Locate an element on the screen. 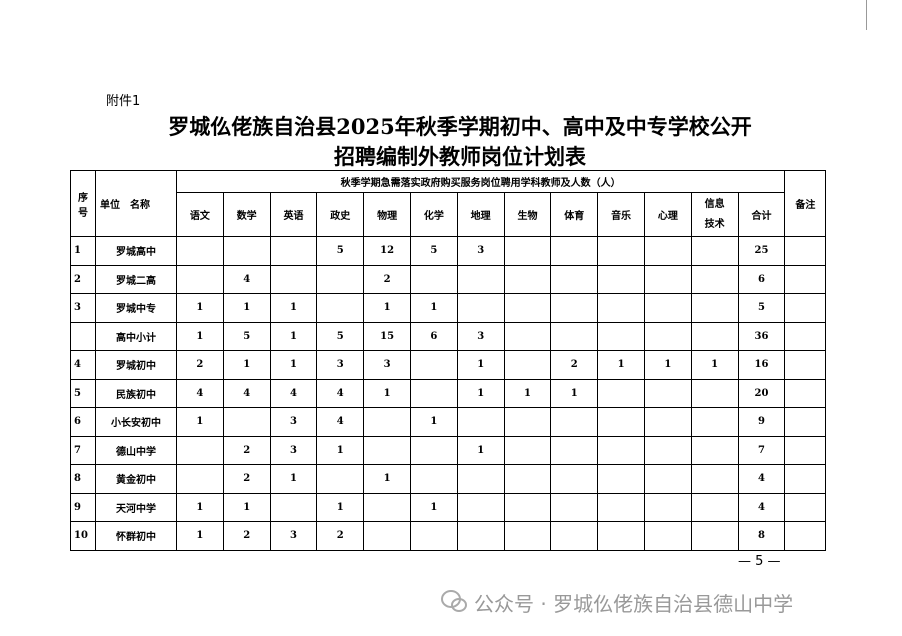 This screenshot has height=636, width=902. table-cell: 36 is located at coordinates (761, 336).